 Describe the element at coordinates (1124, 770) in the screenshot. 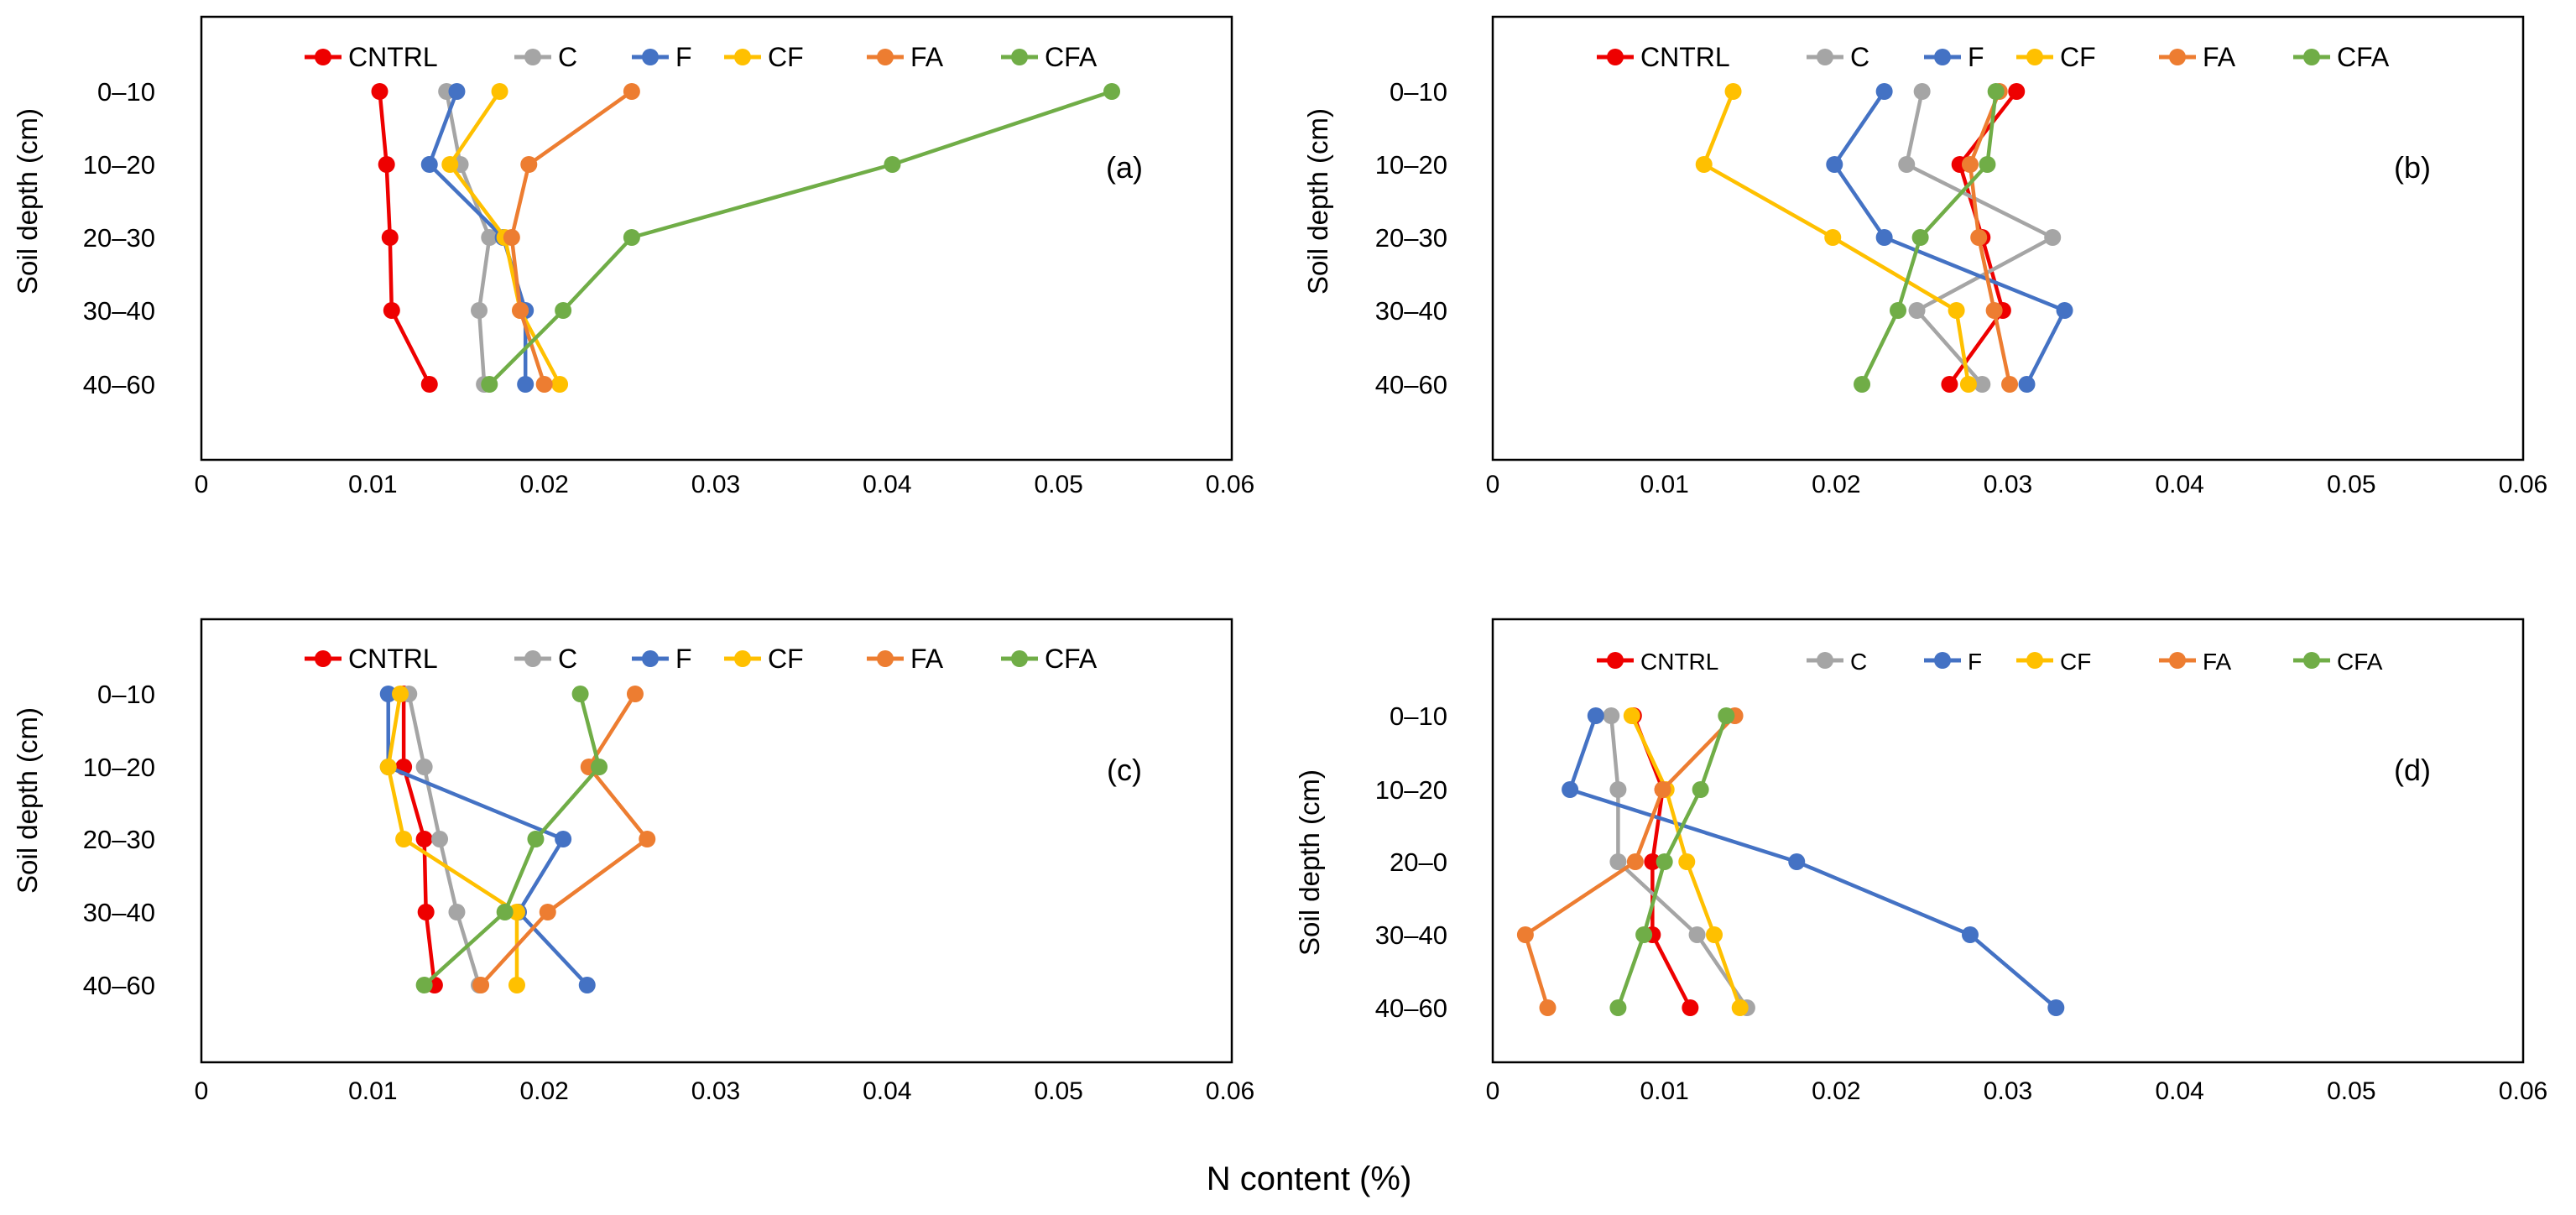

I see `panel-label: (c)` at that location.